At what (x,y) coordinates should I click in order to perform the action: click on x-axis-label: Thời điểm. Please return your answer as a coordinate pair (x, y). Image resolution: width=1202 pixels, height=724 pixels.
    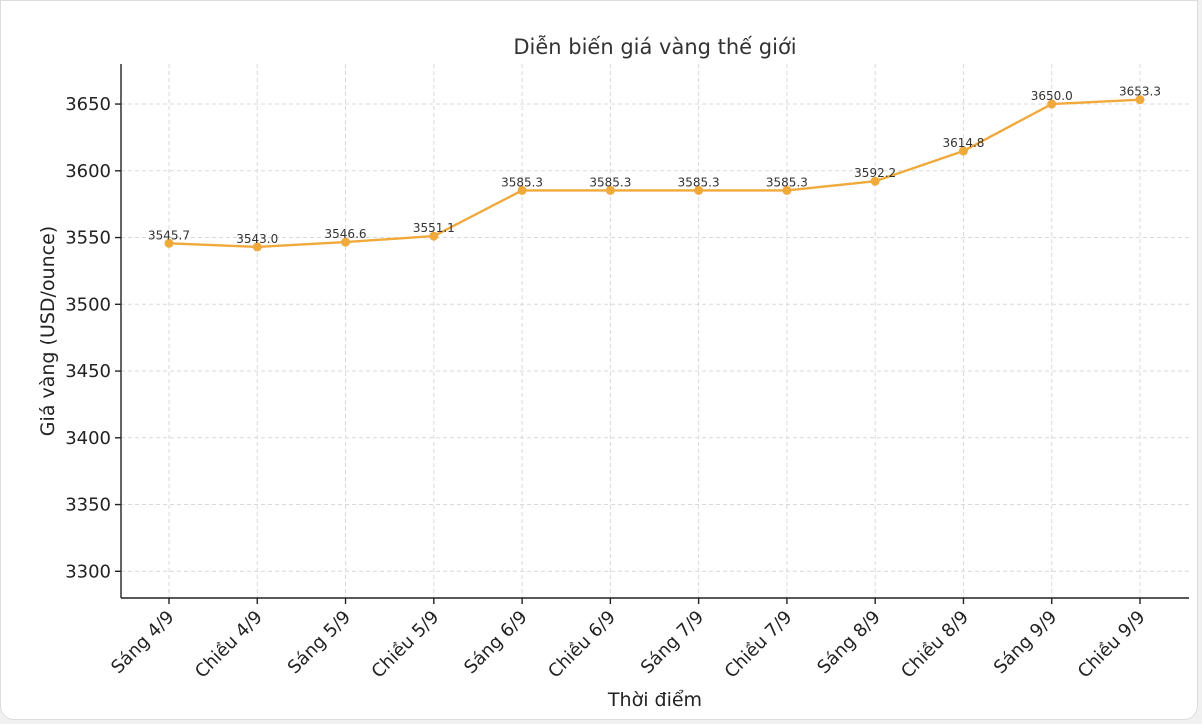
    Looking at the image, I should click on (654, 700).